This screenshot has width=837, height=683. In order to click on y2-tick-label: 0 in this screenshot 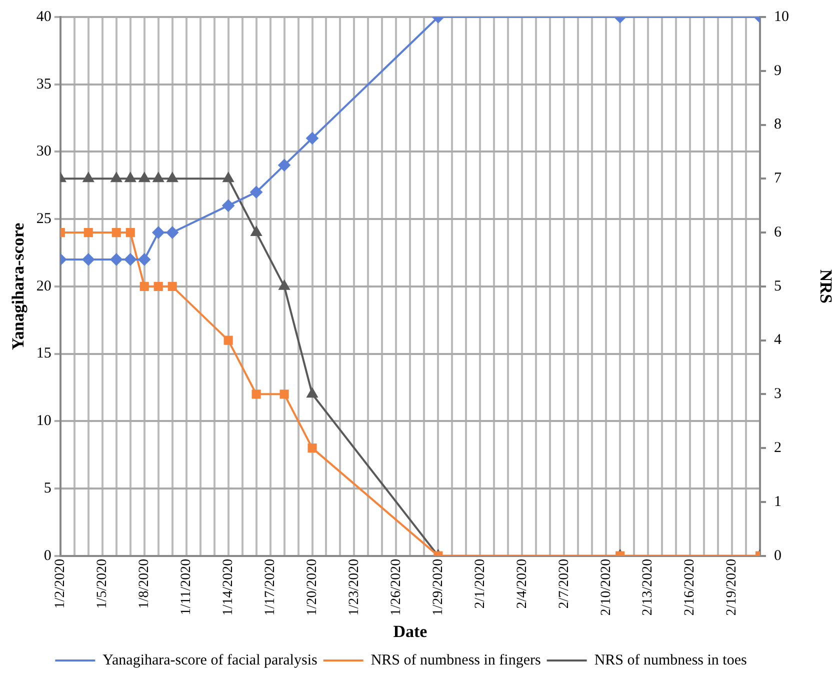, I will do `click(778, 556)`.